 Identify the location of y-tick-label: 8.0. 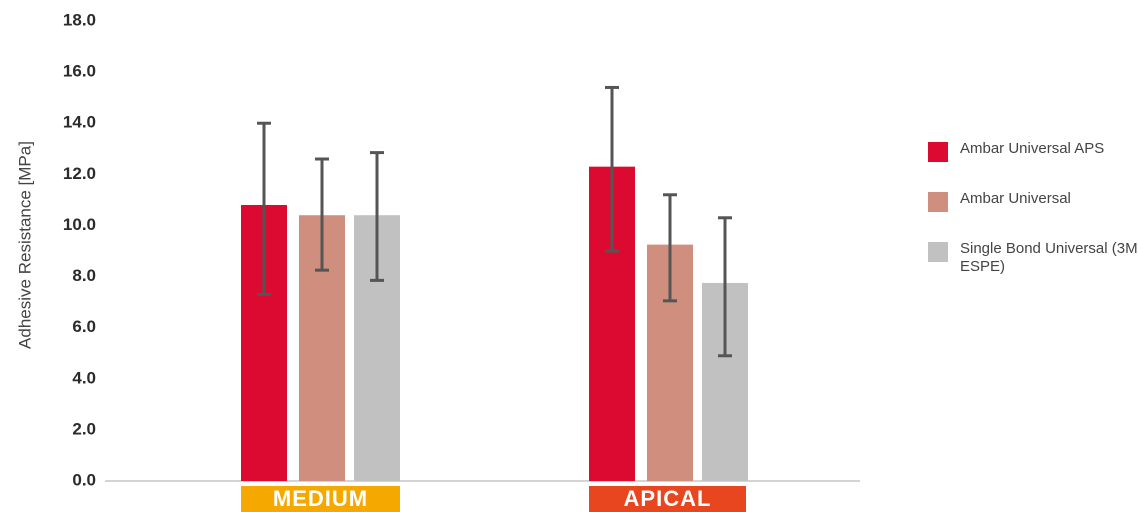
(84, 275).